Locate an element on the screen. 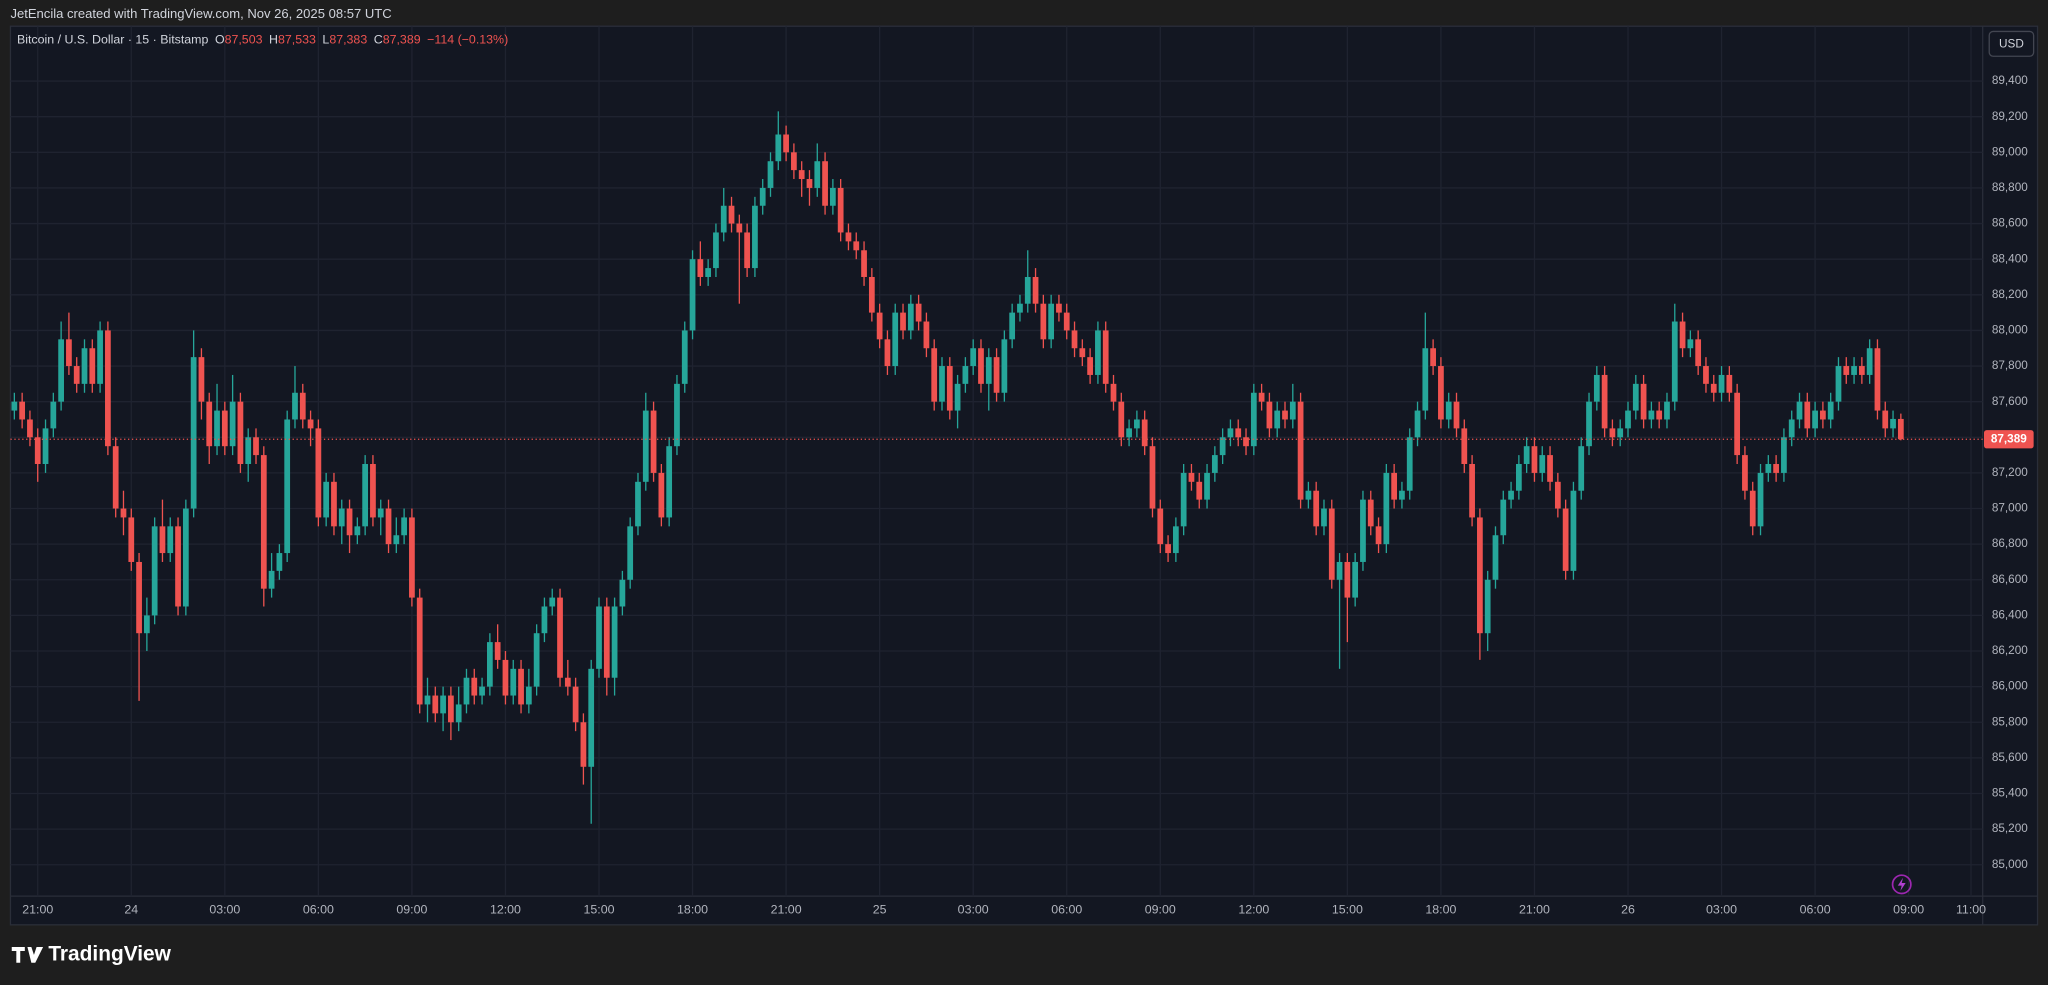 The image size is (2048, 985). currency-button is located at coordinates (2011, 43).